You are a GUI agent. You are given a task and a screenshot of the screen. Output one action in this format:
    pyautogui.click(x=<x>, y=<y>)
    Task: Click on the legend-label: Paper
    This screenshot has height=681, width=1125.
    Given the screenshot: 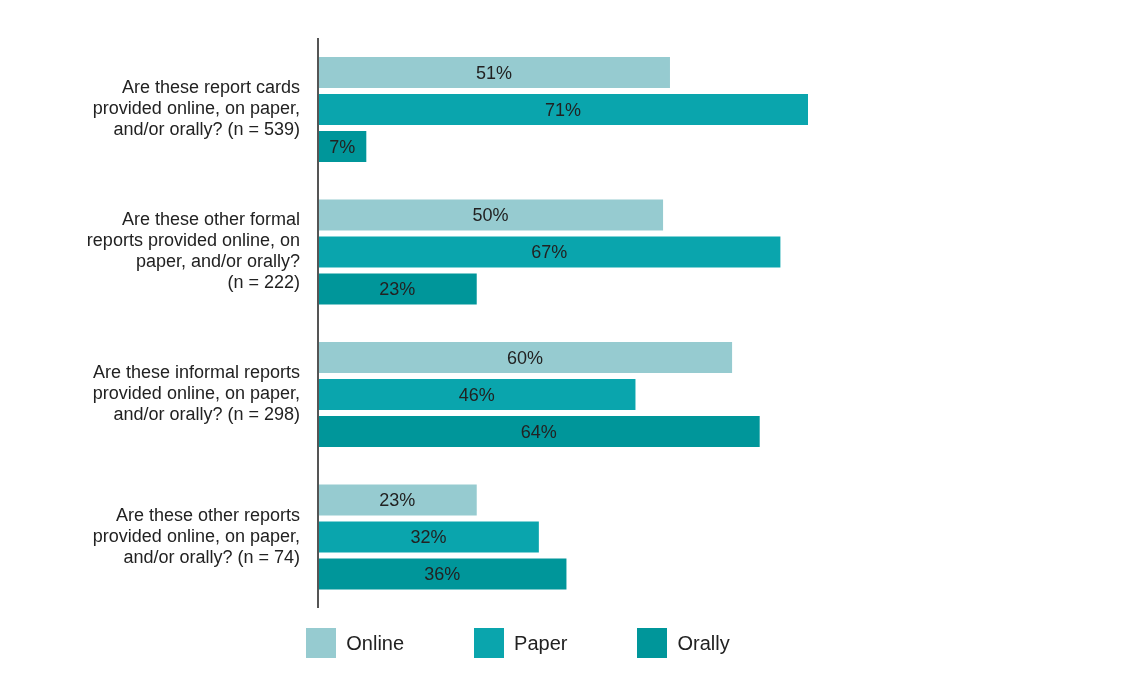 What is the action you would take?
    pyautogui.click(x=541, y=643)
    